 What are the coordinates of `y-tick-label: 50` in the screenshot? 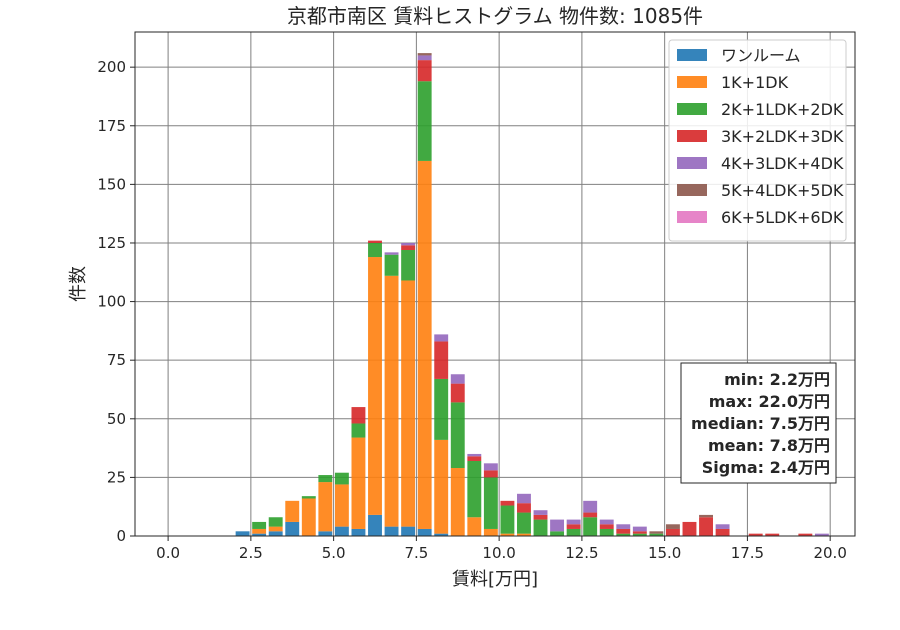 It's located at (116, 419).